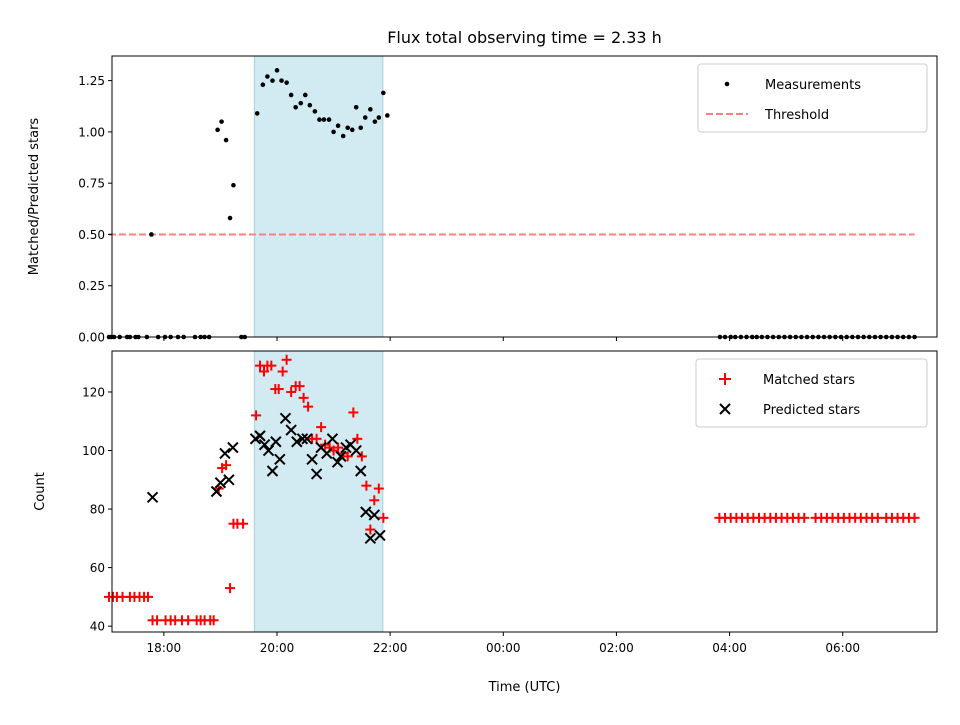 This screenshot has width=960, height=725. What do you see at coordinates (503, 648) in the screenshot?
I see `bottom-xtick-label: 00:00` at bounding box center [503, 648].